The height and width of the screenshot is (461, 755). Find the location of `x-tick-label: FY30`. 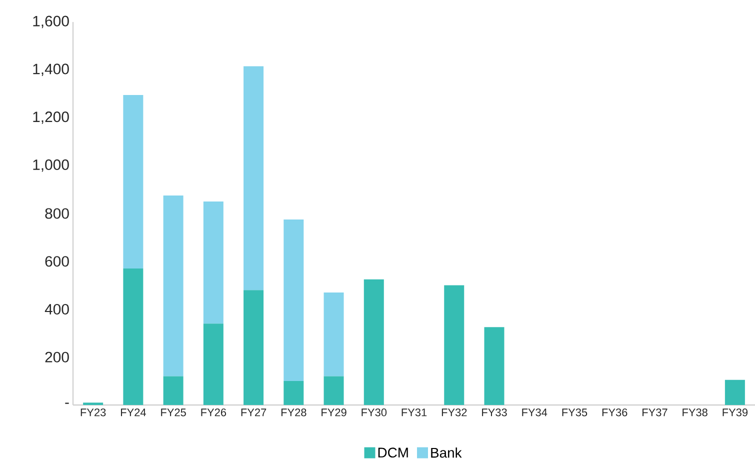

x-tick-label: FY30 is located at coordinates (374, 412).